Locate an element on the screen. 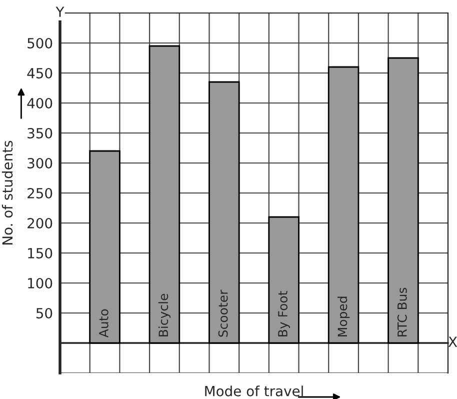  annotation: Y is located at coordinates (60, 11).